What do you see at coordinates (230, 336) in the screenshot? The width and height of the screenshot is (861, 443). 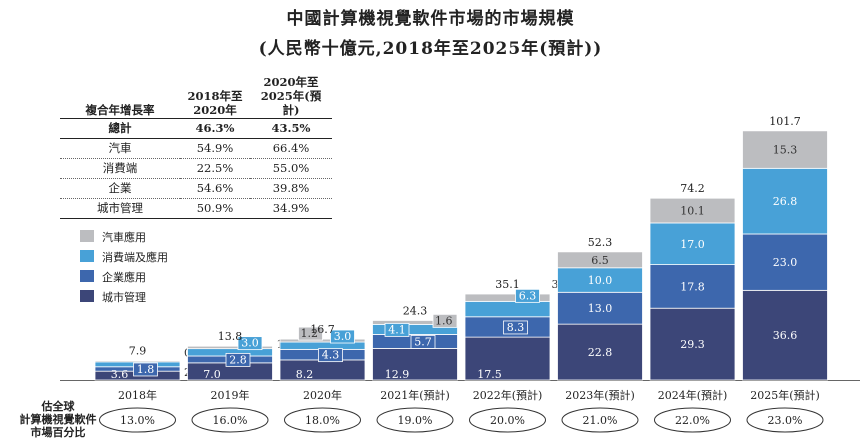 I see `bar-total-label: 13.8` at bounding box center [230, 336].